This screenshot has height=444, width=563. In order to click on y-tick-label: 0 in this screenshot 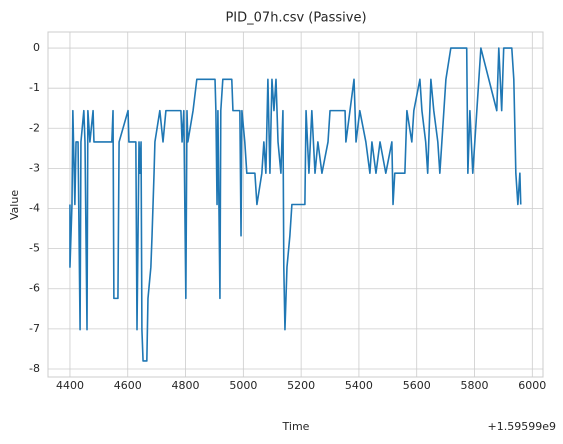, I will do `click(36, 47)`.